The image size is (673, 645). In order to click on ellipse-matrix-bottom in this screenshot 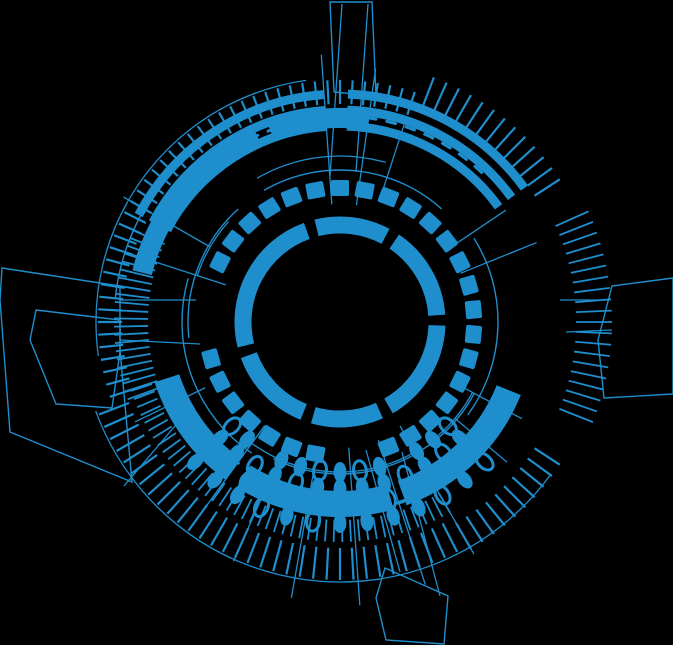, I will do `click(340, 474)`.